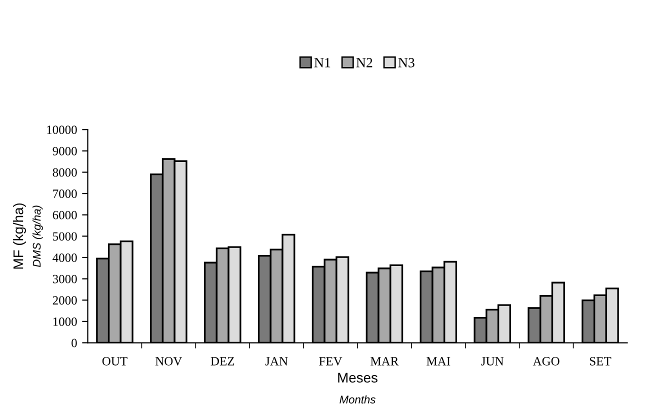  What do you see at coordinates (65, 321) in the screenshot?
I see `y-tick-label: 1000` at bounding box center [65, 321].